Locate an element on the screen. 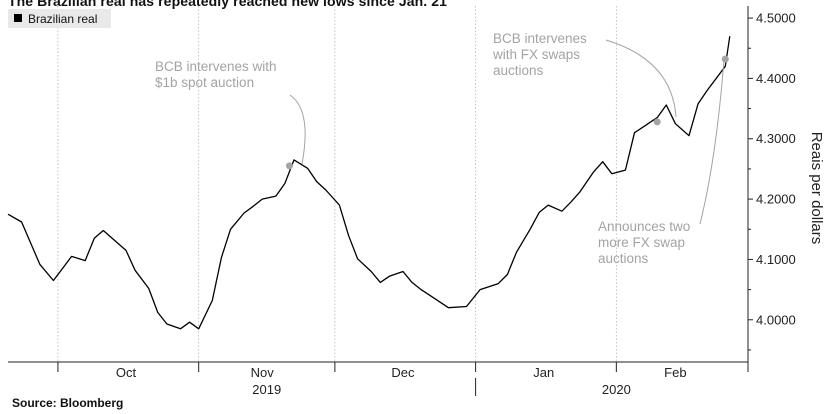 This screenshot has height=414, width=827. x-month-label: Oct is located at coordinates (126, 372).